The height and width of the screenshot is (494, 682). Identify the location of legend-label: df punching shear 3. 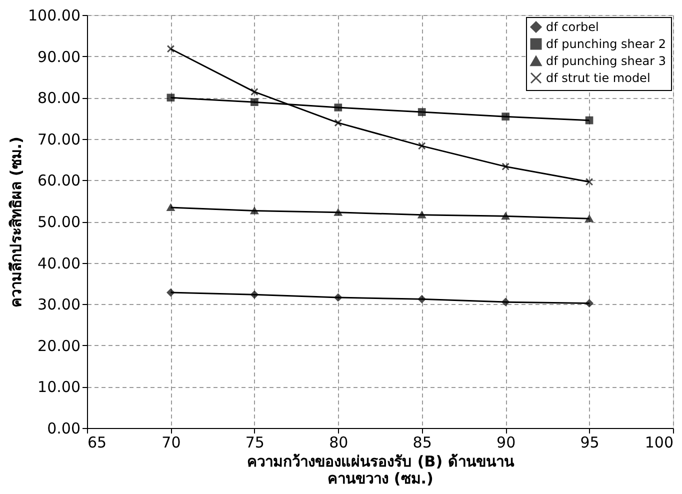
(606, 61).